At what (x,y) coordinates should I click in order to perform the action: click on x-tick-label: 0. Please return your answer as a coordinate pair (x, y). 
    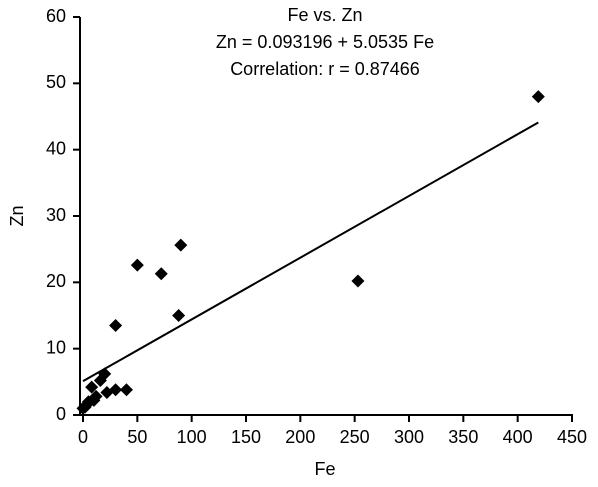
    Looking at the image, I should click on (83, 437).